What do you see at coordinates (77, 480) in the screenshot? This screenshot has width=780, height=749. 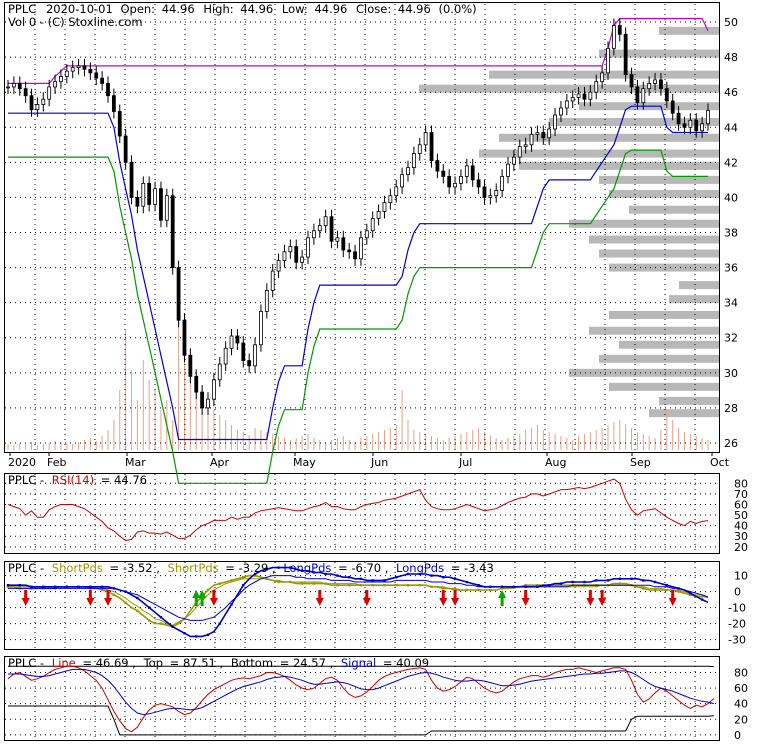 I see `rsi-title: PPLC - RSI(14) = 44.76` at bounding box center [77, 480].